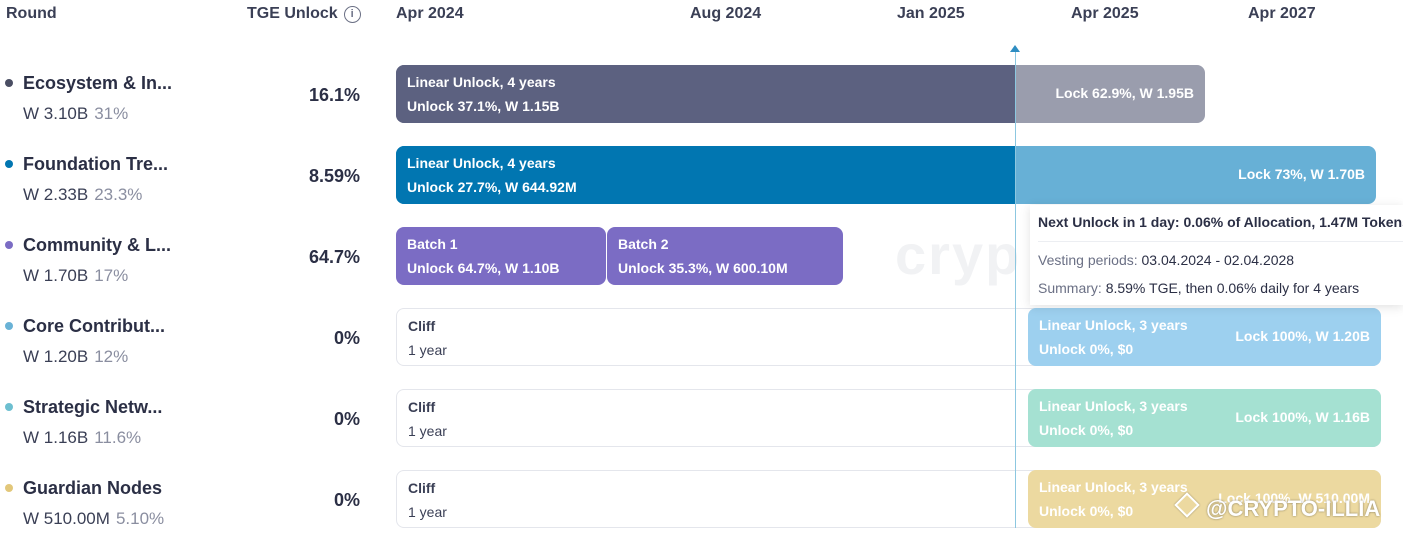  What do you see at coordinates (1218, 260) in the screenshot?
I see `vesting-value: 03.04.2024 - 02.04.2028` at bounding box center [1218, 260].